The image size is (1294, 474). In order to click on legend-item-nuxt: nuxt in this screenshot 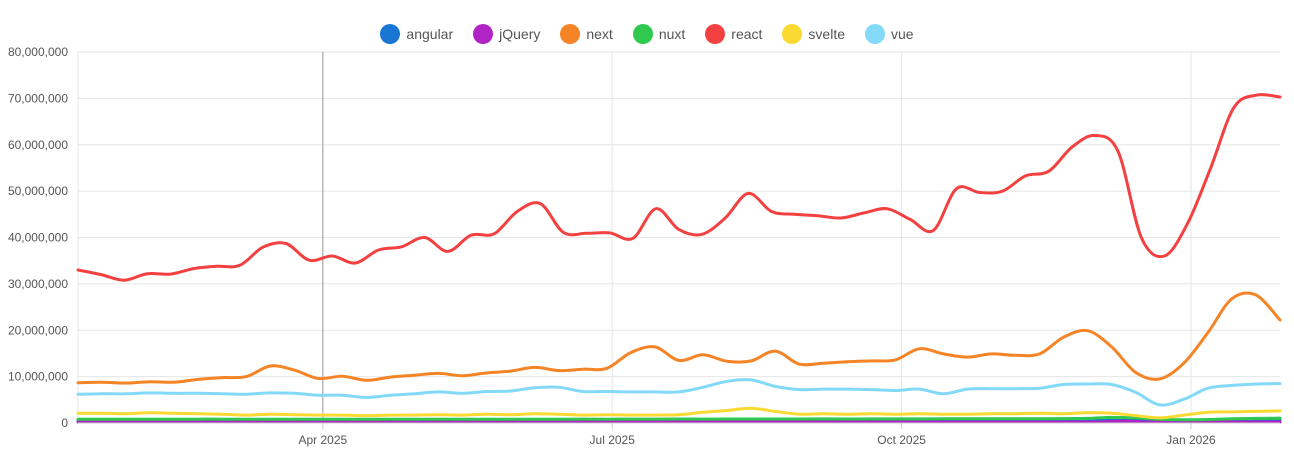, I will do `click(659, 34)`.